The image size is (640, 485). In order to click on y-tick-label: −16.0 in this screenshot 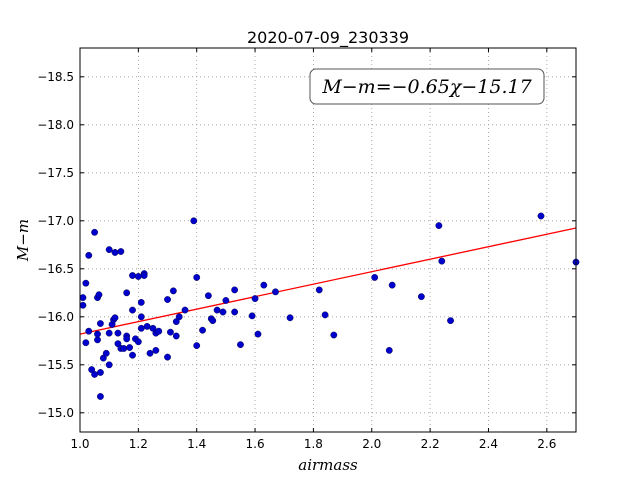, I will do `click(55, 317)`.